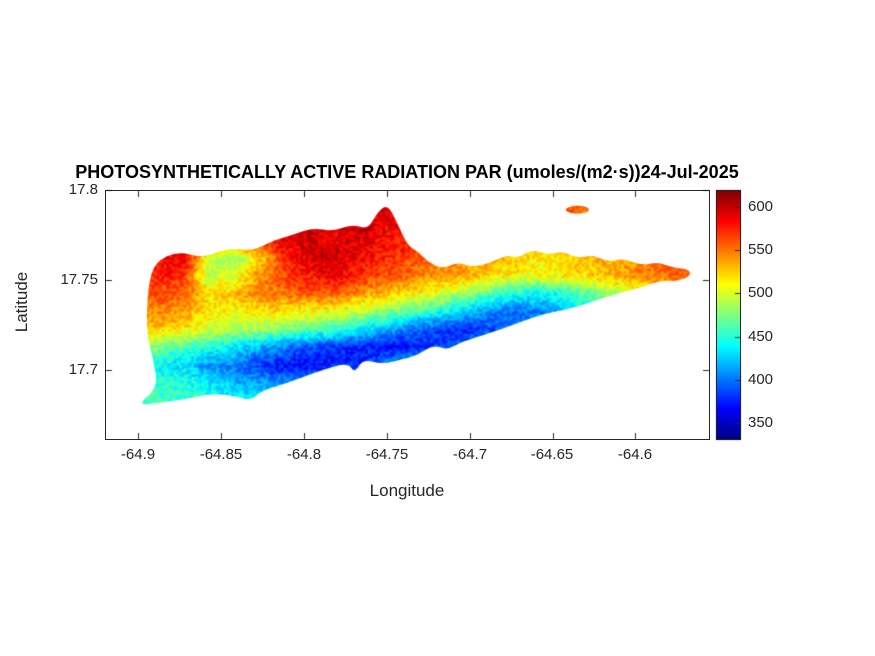 This screenshot has width=875, height=656. Describe the element at coordinates (761, 336) in the screenshot. I see `colorbar-tick-label: 450` at that location.